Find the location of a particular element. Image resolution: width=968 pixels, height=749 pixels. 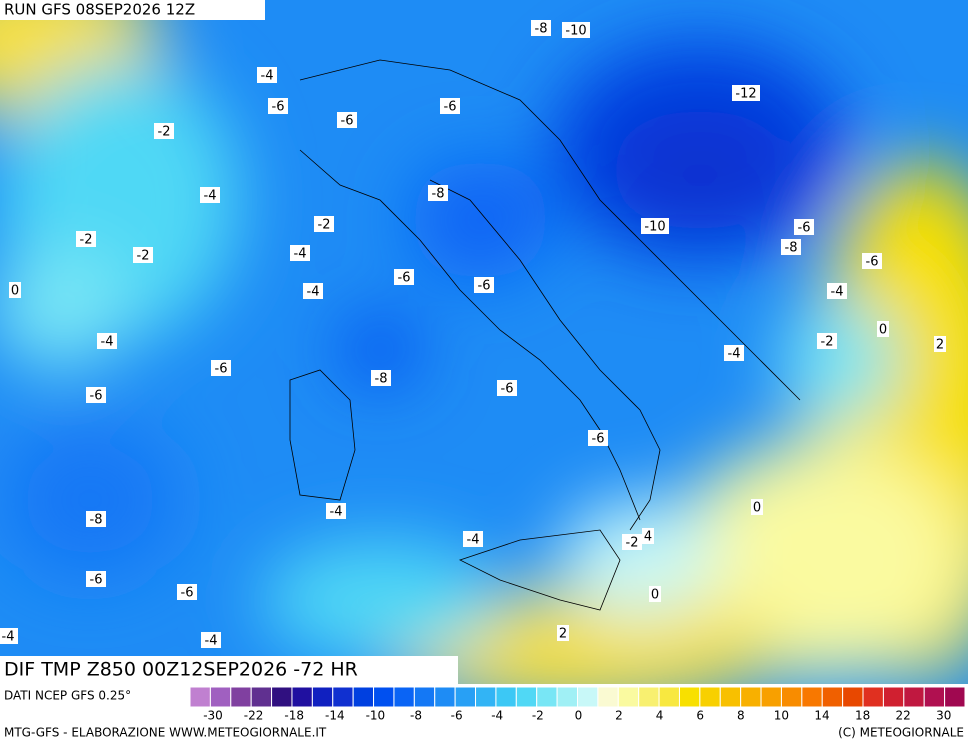

contour-label: -12 is located at coordinates (745, 94).